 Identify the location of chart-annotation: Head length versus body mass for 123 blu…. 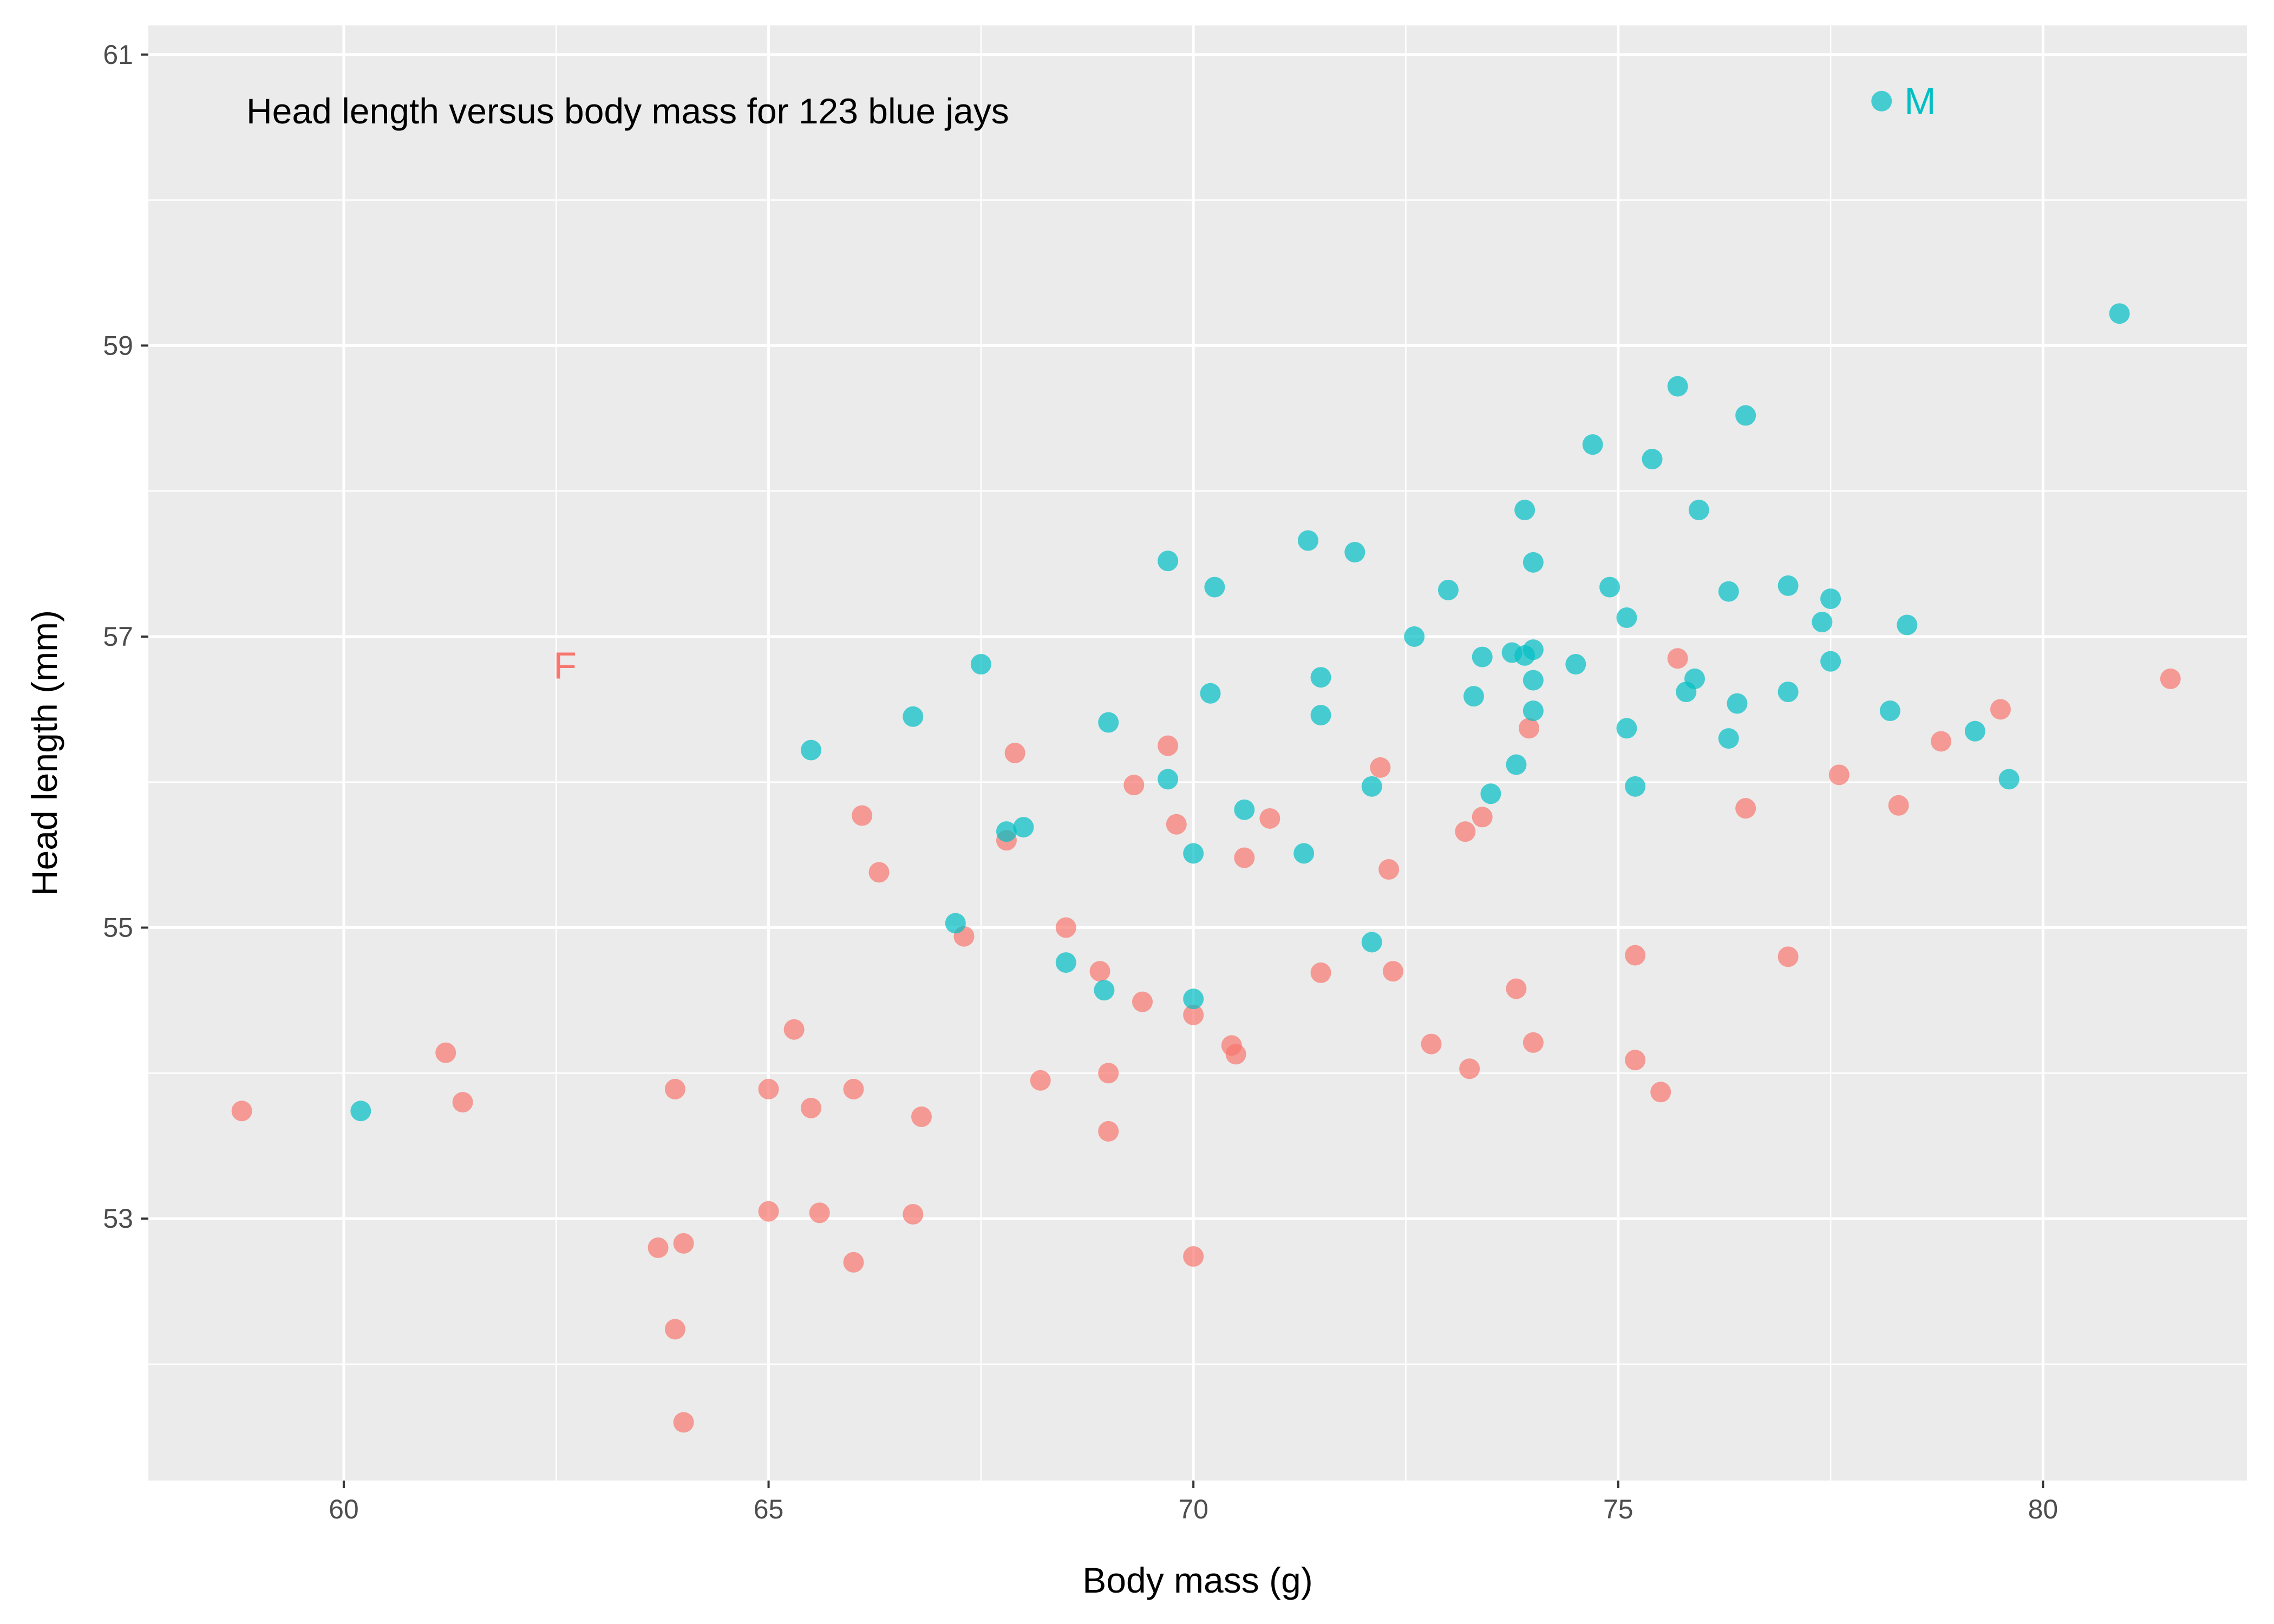
(628, 111).